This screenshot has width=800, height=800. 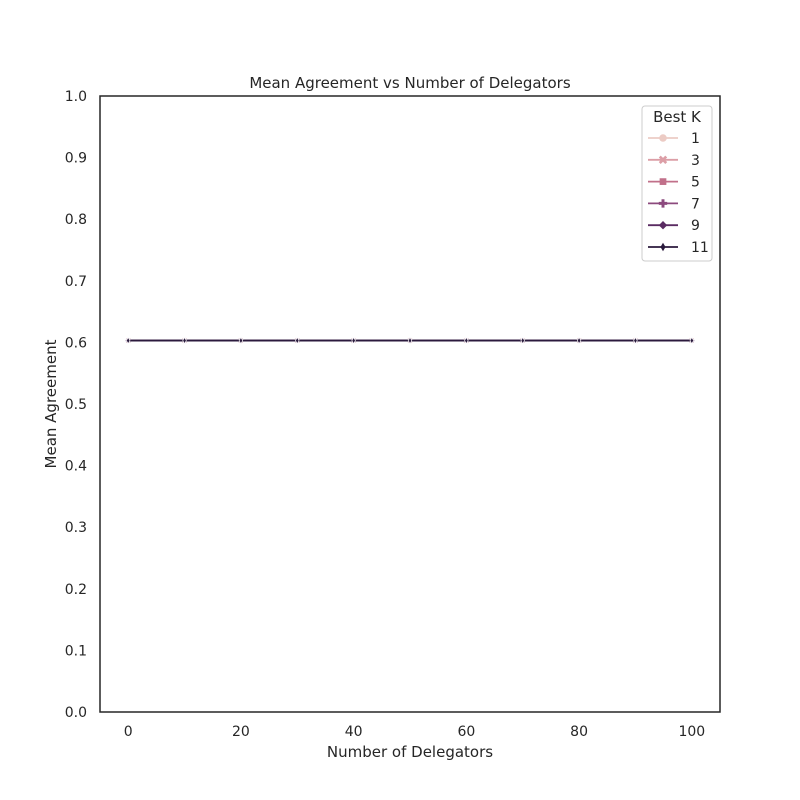 What do you see at coordinates (678, 248) in the screenshot?
I see `legend-item-11: 11` at bounding box center [678, 248].